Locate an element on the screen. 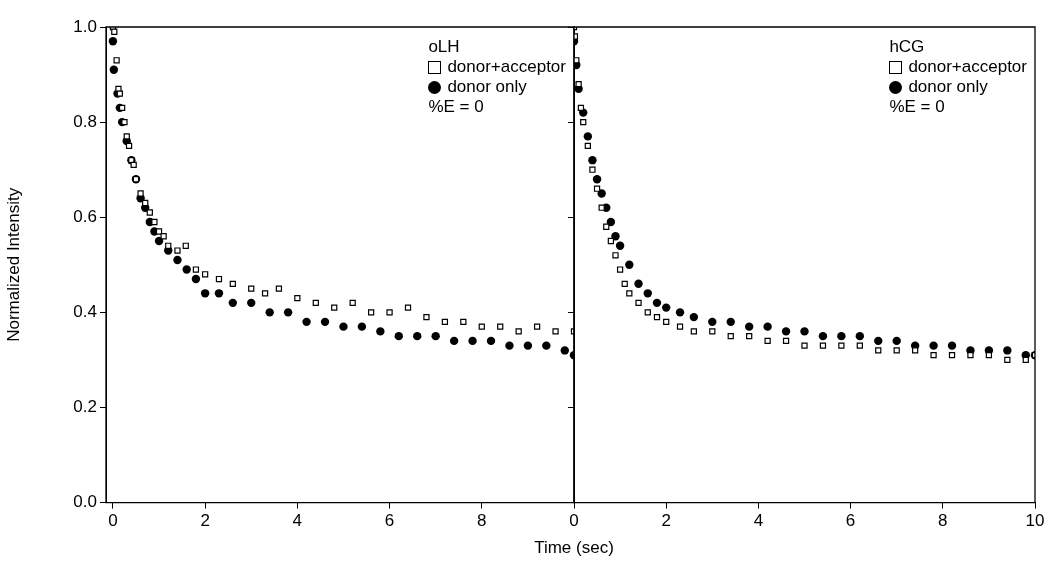 The height and width of the screenshot is (577, 1054). legend-title: hCG is located at coordinates (907, 47).